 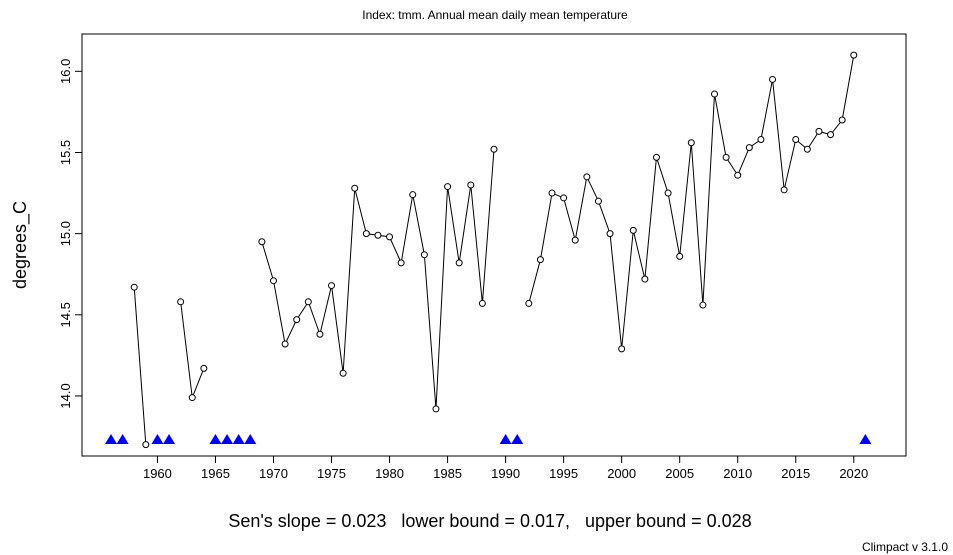 I want to click on missing-year-markers, so click(x=488, y=439).